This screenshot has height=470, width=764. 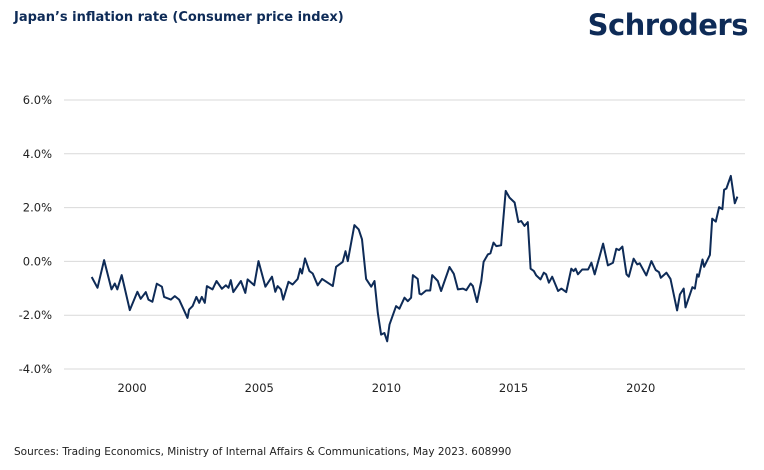 I want to click on y-axis-ticks: 6.0% 4.0% 2.0% 0.0% -2.0% -4.0%, so click(x=35, y=234).